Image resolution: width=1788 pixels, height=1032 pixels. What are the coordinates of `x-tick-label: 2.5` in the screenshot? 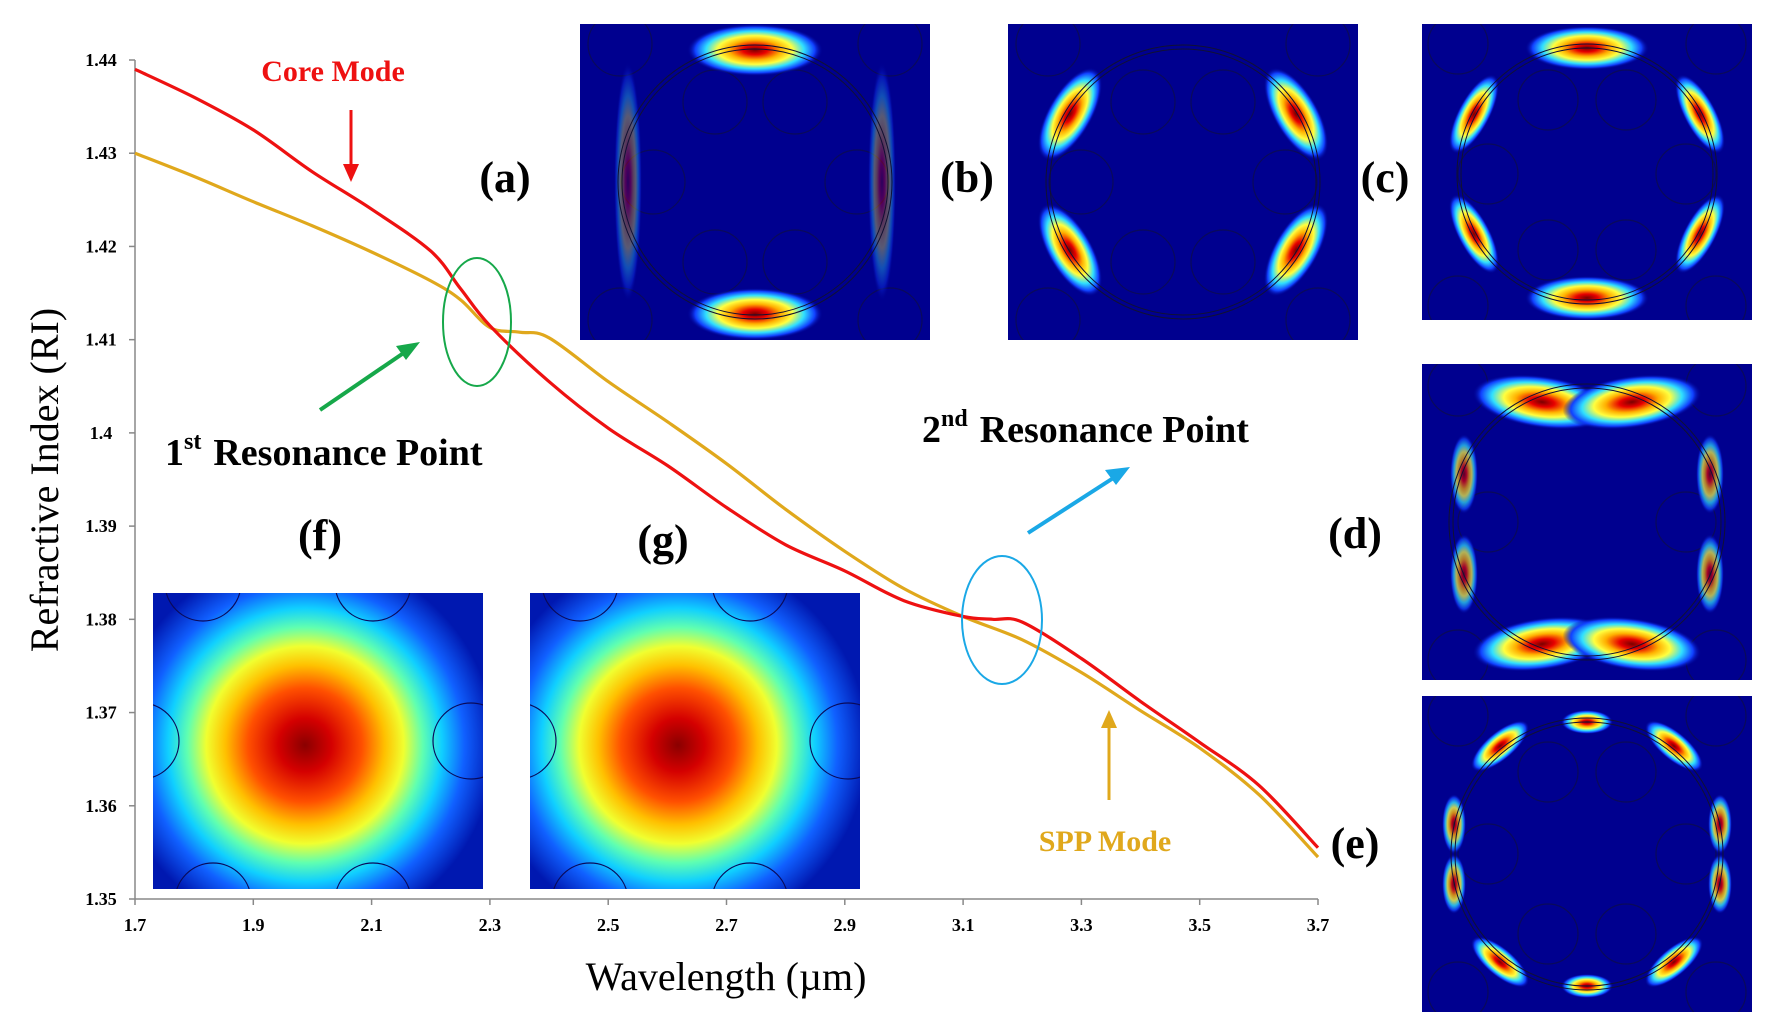 It's located at (608, 925).